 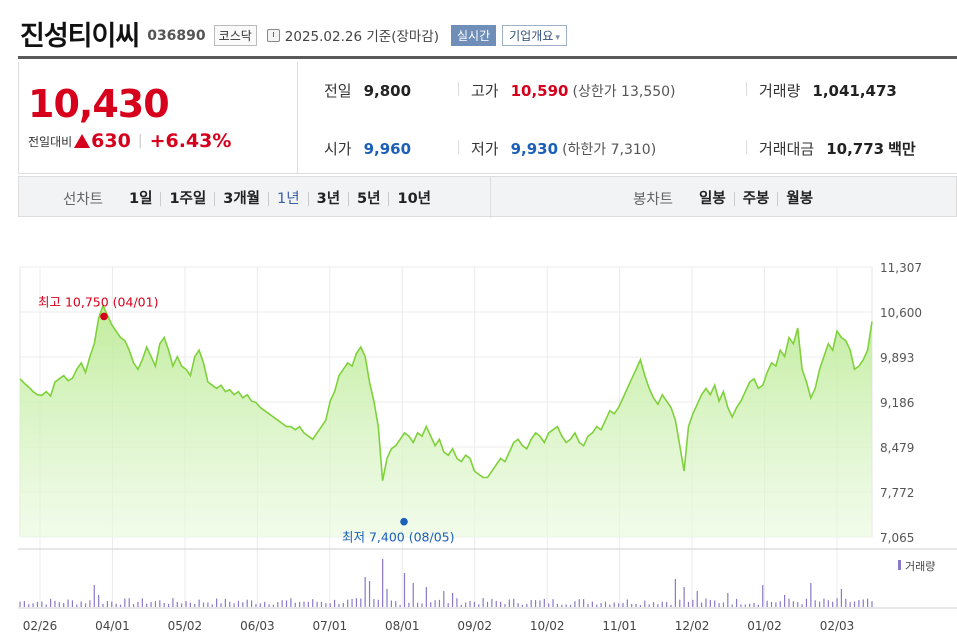 I want to click on x-tick-label: 04/01, so click(x=112, y=626).